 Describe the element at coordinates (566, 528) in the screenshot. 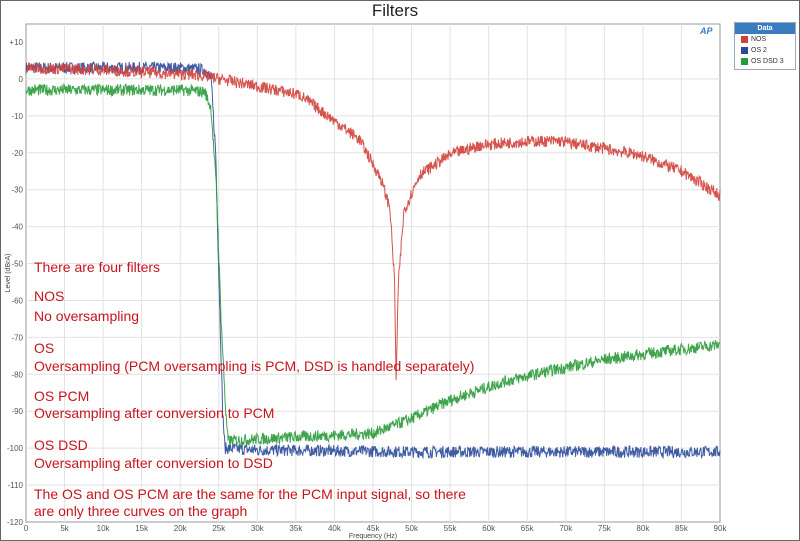

I see `x-tick-label: 70k` at that location.